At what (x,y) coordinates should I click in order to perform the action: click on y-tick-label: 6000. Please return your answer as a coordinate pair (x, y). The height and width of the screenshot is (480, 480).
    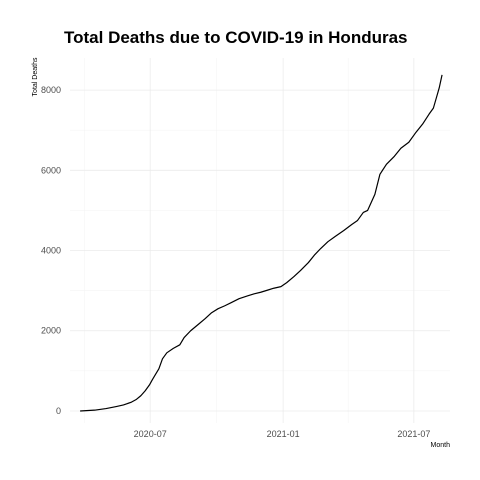
    Looking at the image, I should click on (51, 170).